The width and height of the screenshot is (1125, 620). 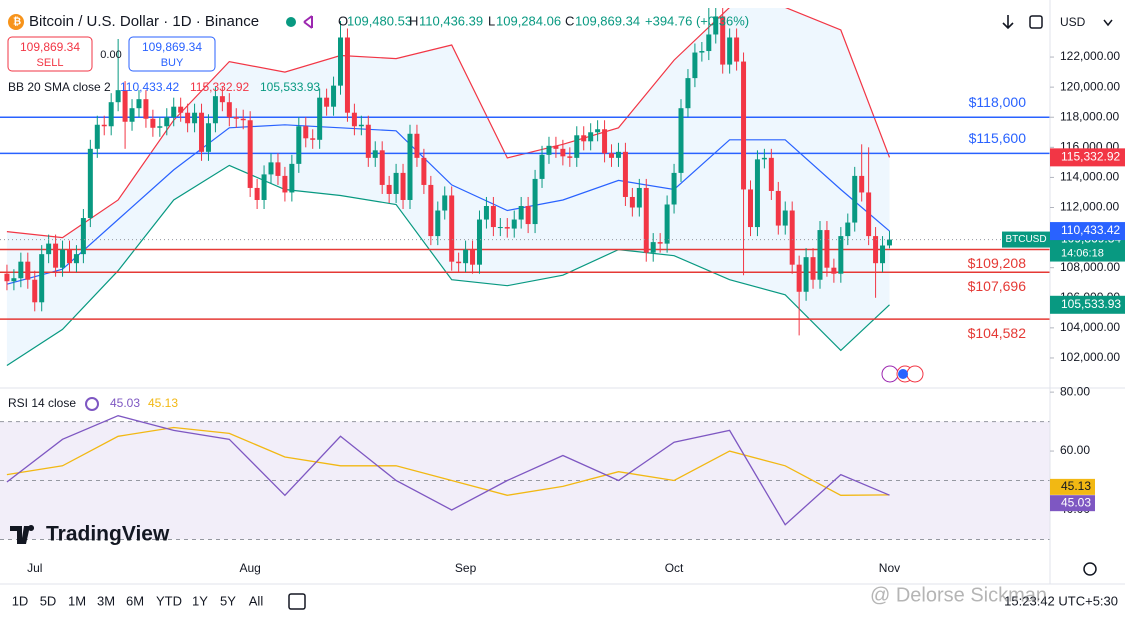 What do you see at coordinates (42, 403) in the screenshot?
I see `rsi-title: RSI 14 close` at bounding box center [42, 403].